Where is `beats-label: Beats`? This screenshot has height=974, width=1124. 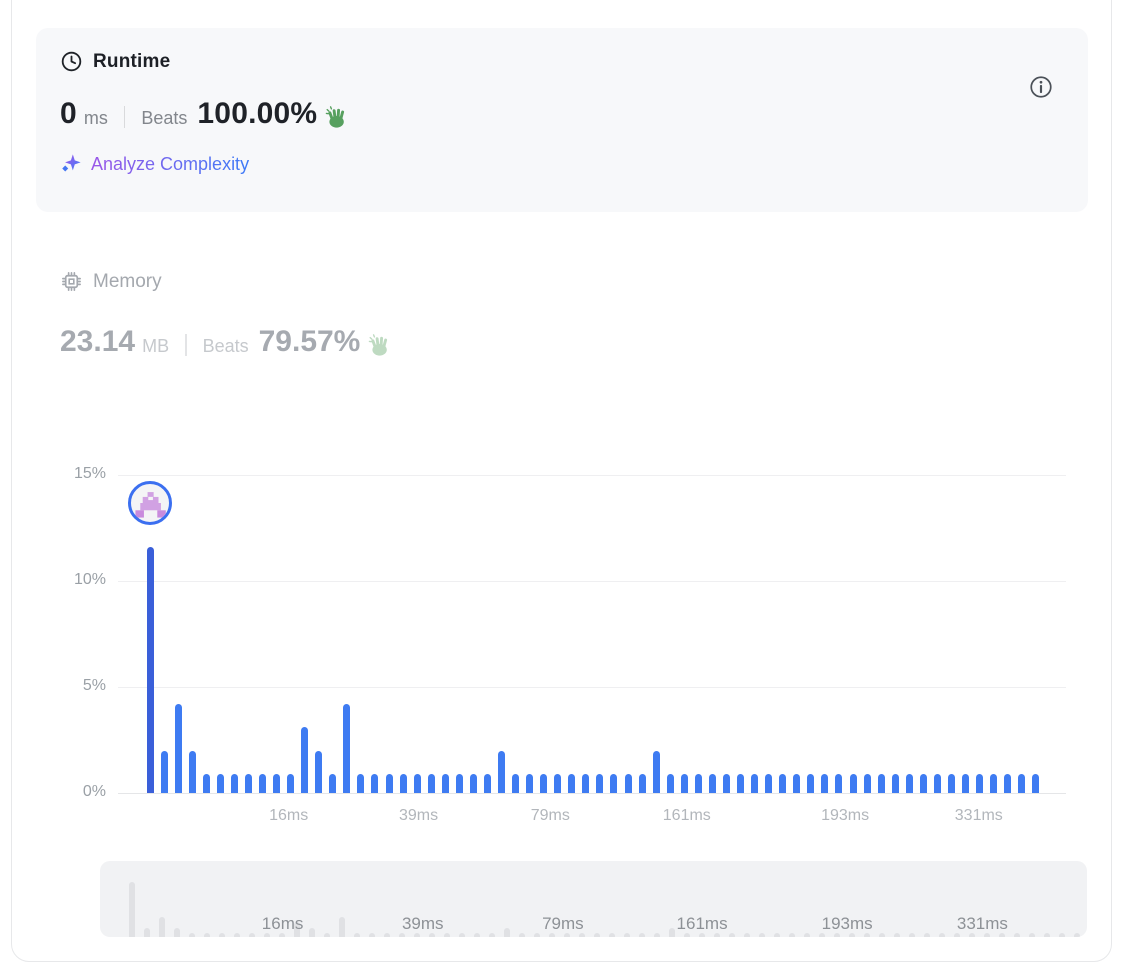 beats-label: Beats is located at coordinates (164, 117).